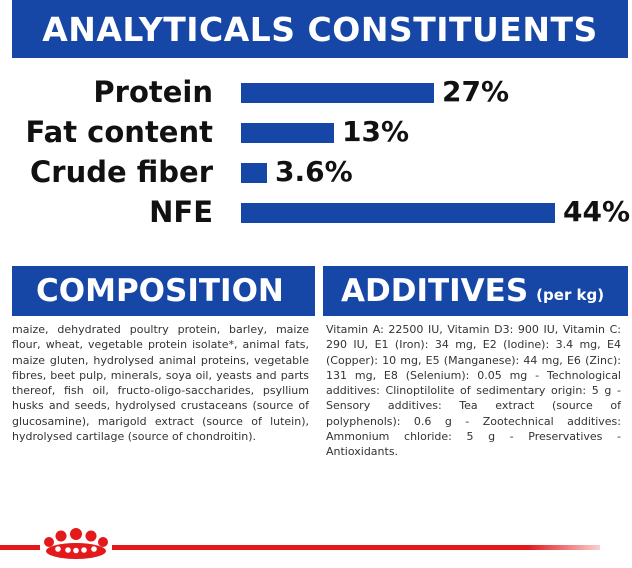 Image resolution: width=632 pixels, height=568 pixels. I want to click on additives-title: ADDITIVES, so click(435, 291).